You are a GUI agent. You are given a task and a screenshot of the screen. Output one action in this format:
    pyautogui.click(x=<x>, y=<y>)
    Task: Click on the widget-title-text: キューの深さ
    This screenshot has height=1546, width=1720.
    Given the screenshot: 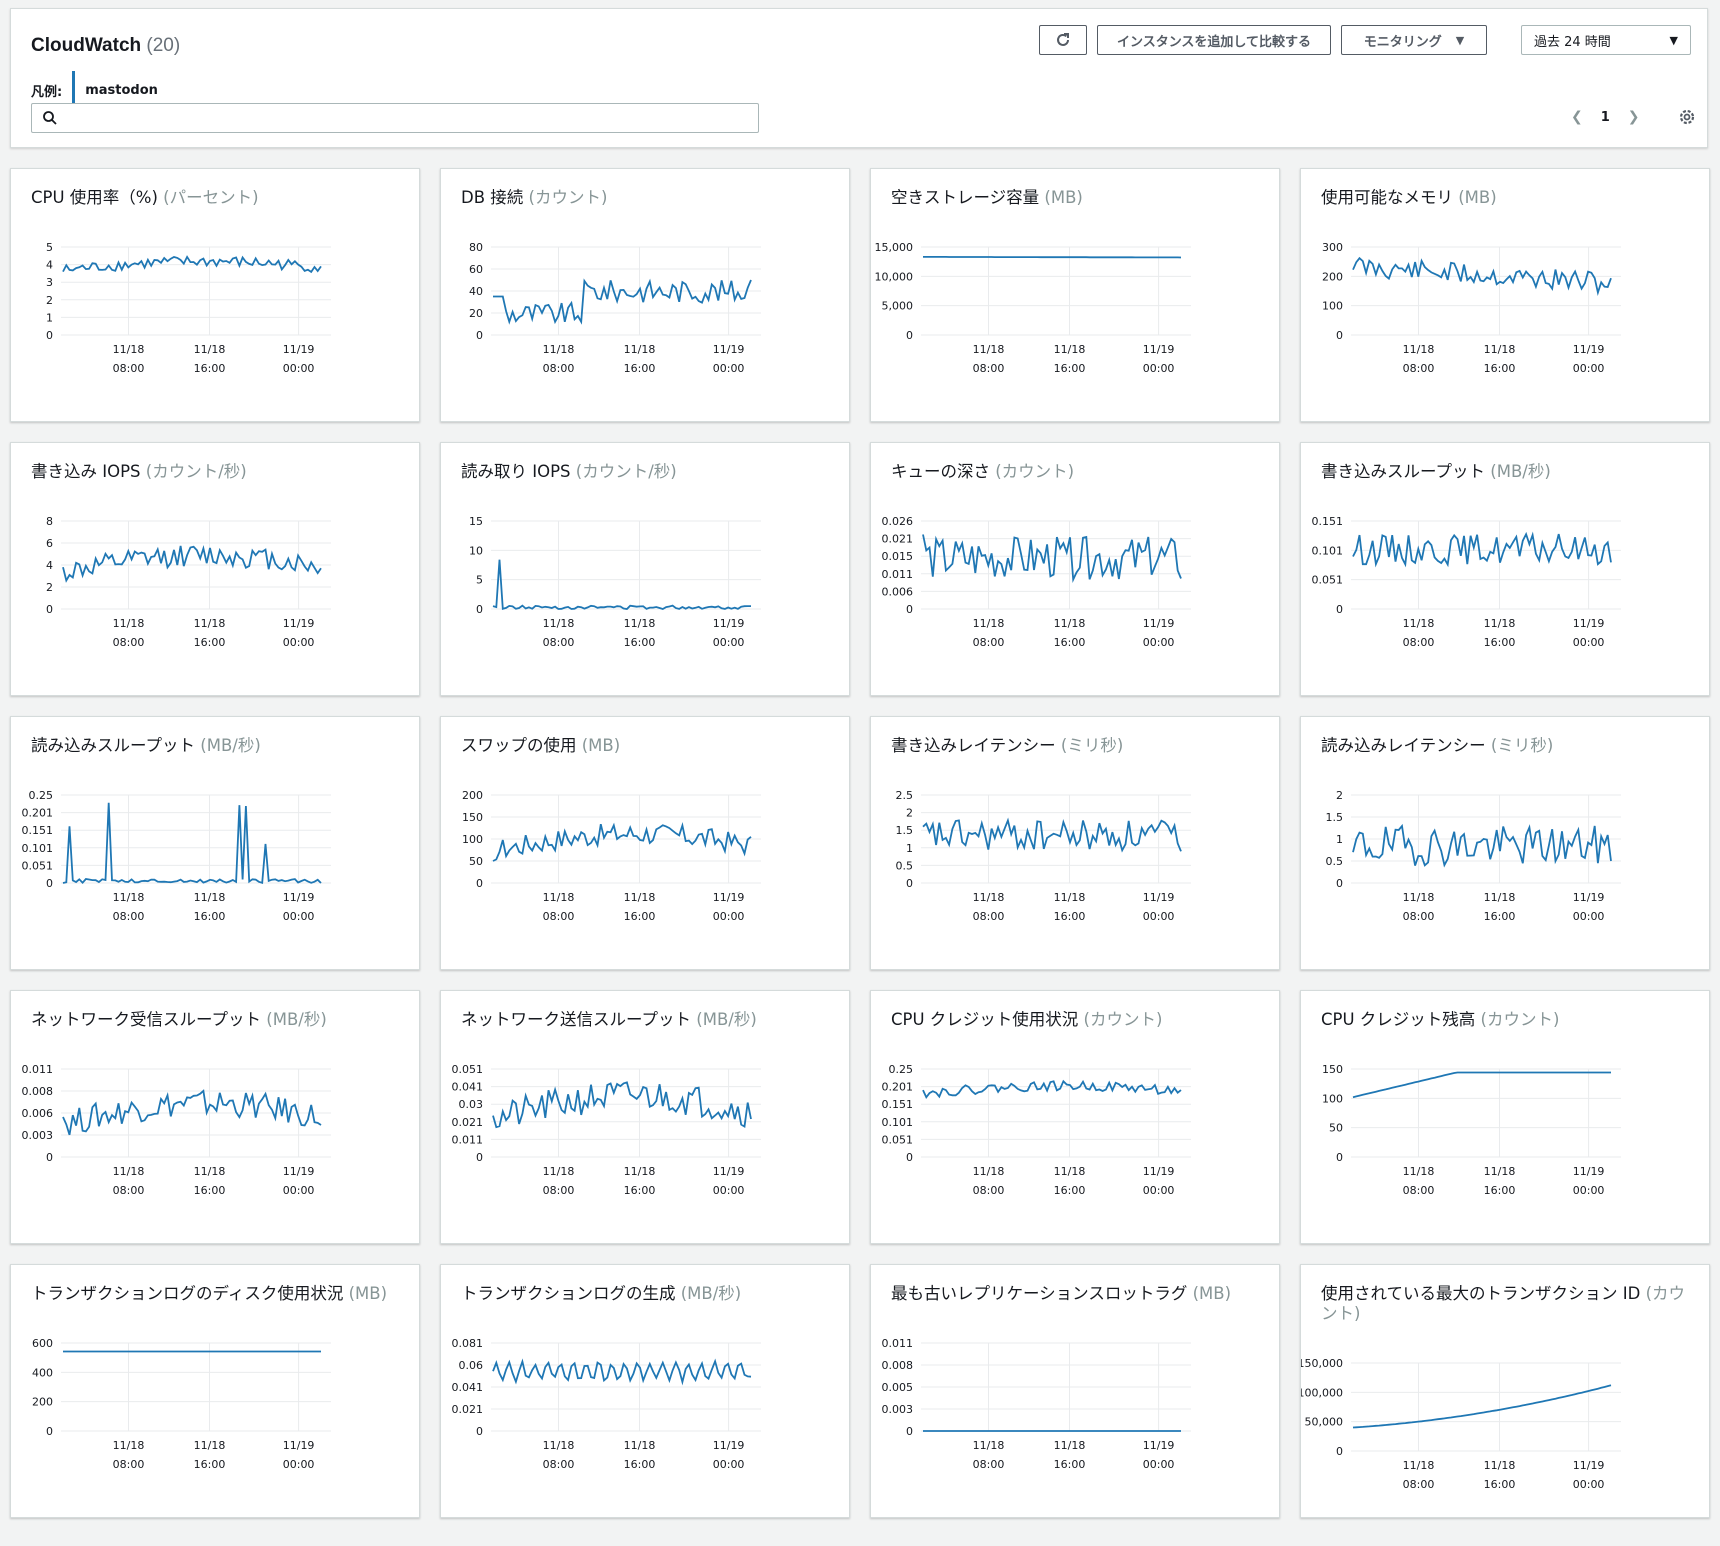 What is the action you would take?
    pyautogui.click(x=943, y=471)
    